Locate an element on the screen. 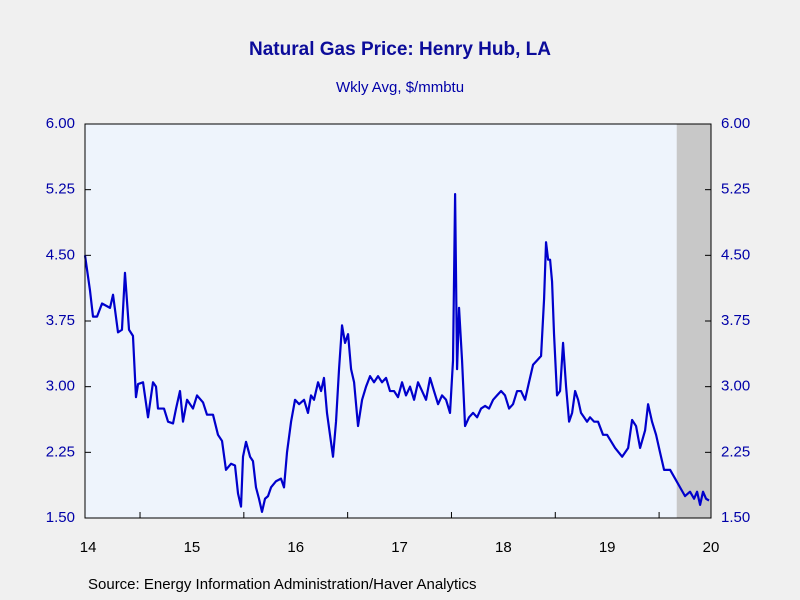 This screenshot has width=800, height=600. chart-title: Natural Gas Price: Henry Hub, LA is located at coordinates (400, 49).